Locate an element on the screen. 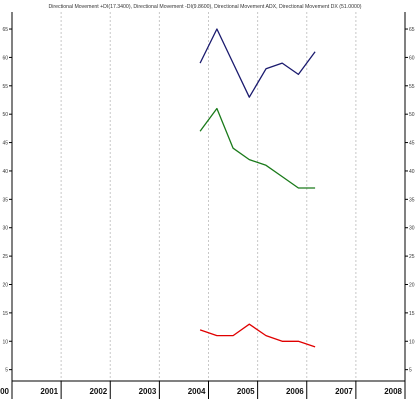 The width and height of the screenshot is (420, 400). y-tick-label-left: 35 is located at coordinates (5, 200).